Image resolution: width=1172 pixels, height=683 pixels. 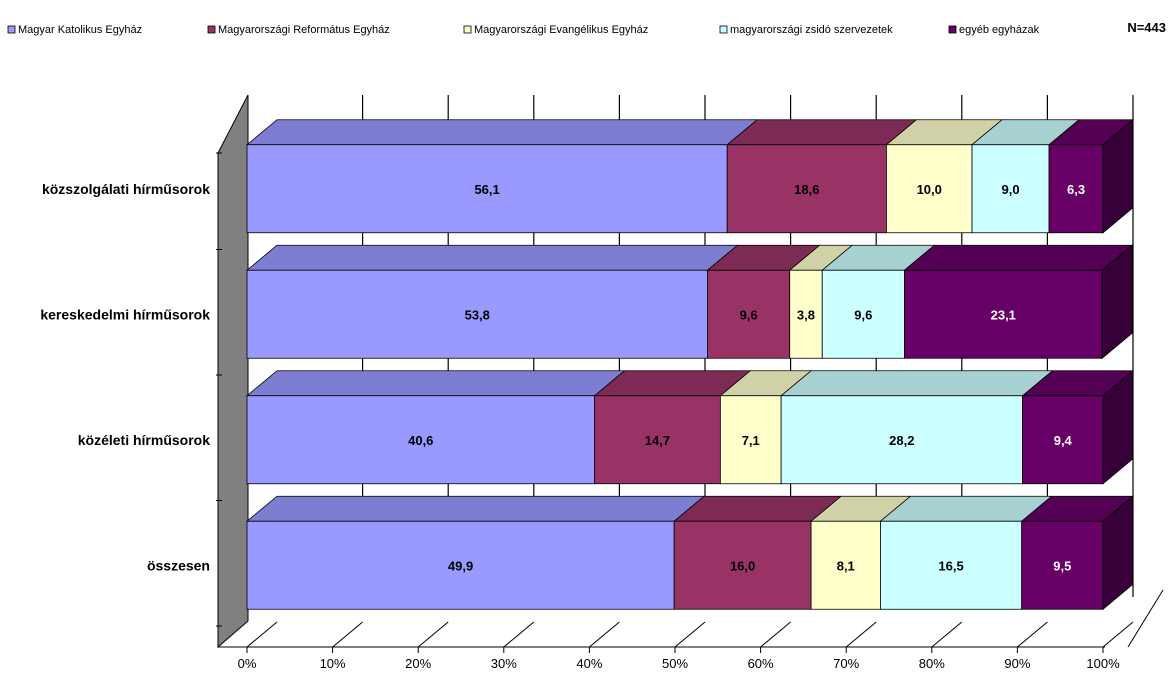 What do you see at coordinates (1103, 663) in the screenshot?
I see `x-tick-label: 100%` at bounding box center [1103, 663].